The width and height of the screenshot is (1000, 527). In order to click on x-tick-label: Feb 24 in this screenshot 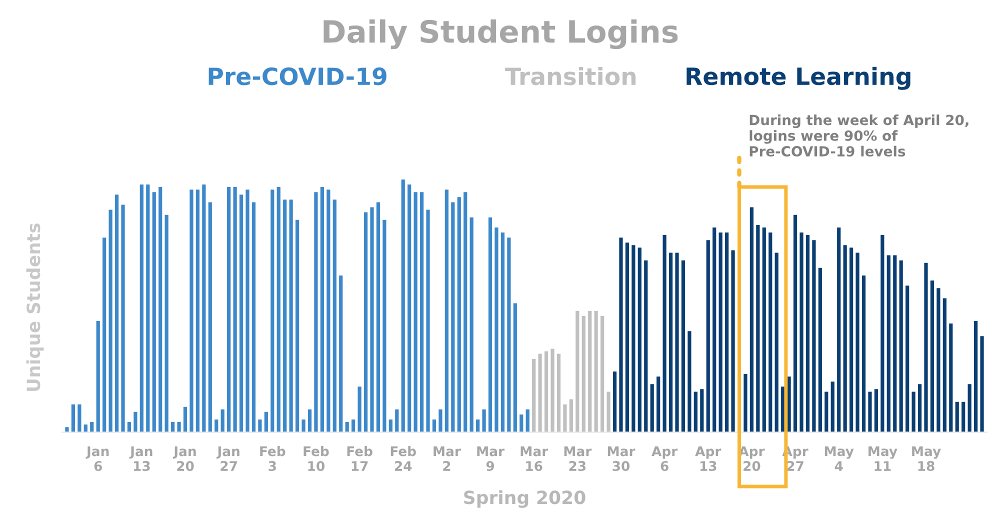, I will do `click(403, 458)`.